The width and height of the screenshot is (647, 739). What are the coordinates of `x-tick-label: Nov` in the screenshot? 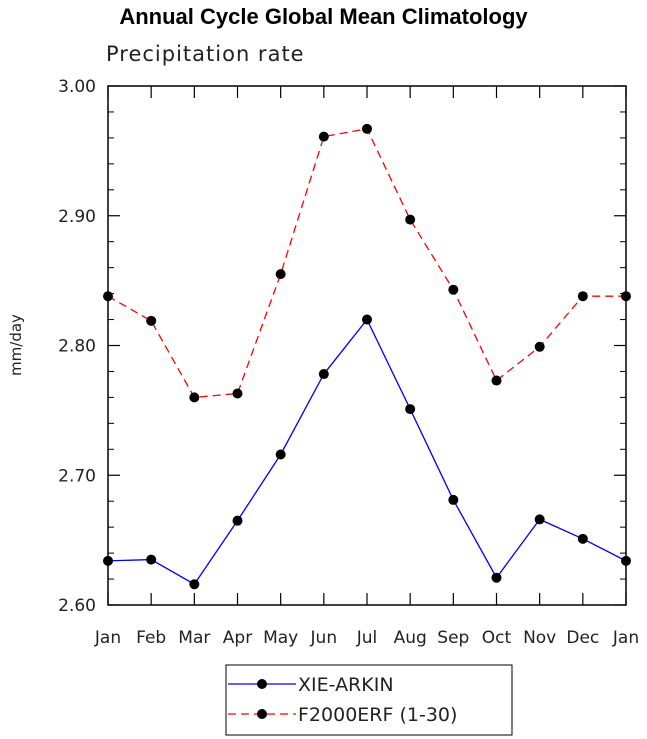 It's located at (539, 638).